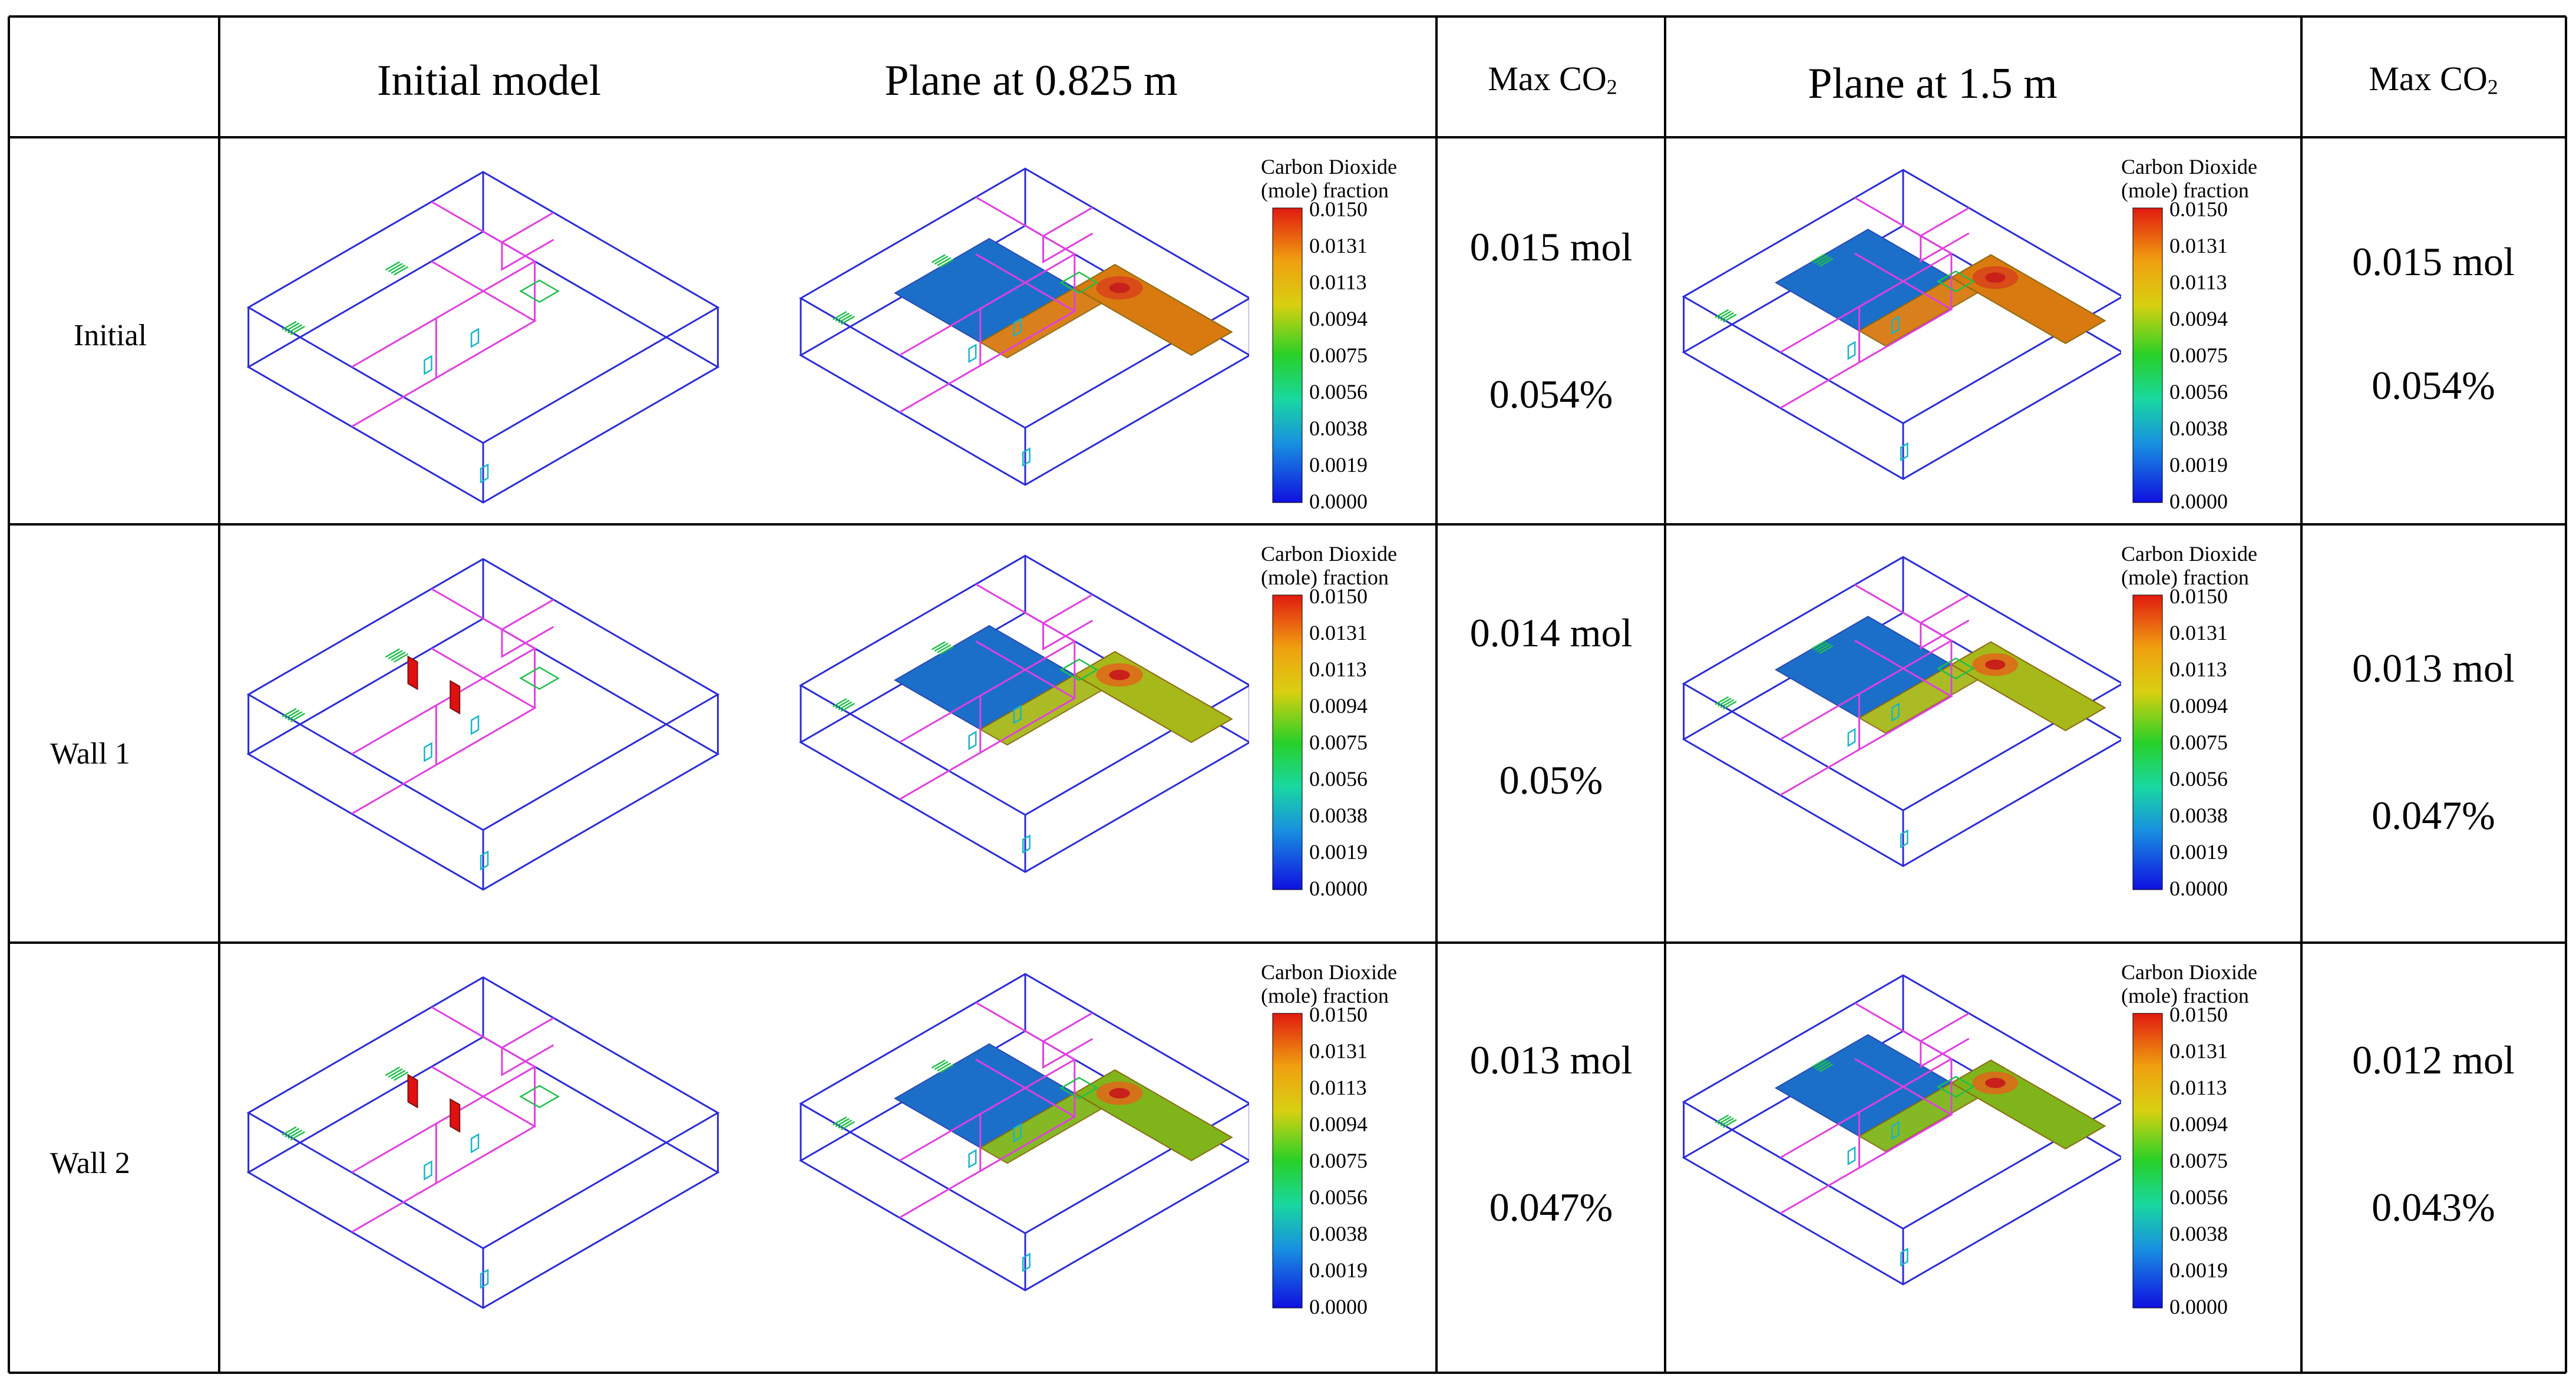 The height and width of the screenshot is (1391, 2576). What do you see at coordinates (1551, 780) in the screenshot?
I see `value-low-pct-wall-1: 0.05%` at bounding box center [1551, 780].